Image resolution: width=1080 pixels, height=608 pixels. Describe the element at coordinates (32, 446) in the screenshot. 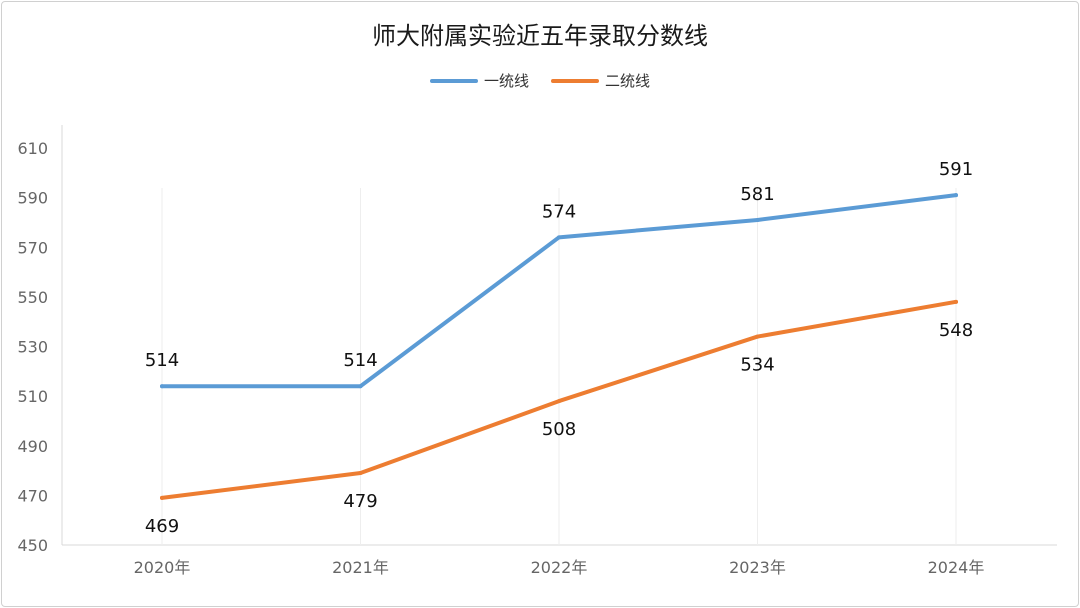

I see `y-tick-label-2: 490` at that location.